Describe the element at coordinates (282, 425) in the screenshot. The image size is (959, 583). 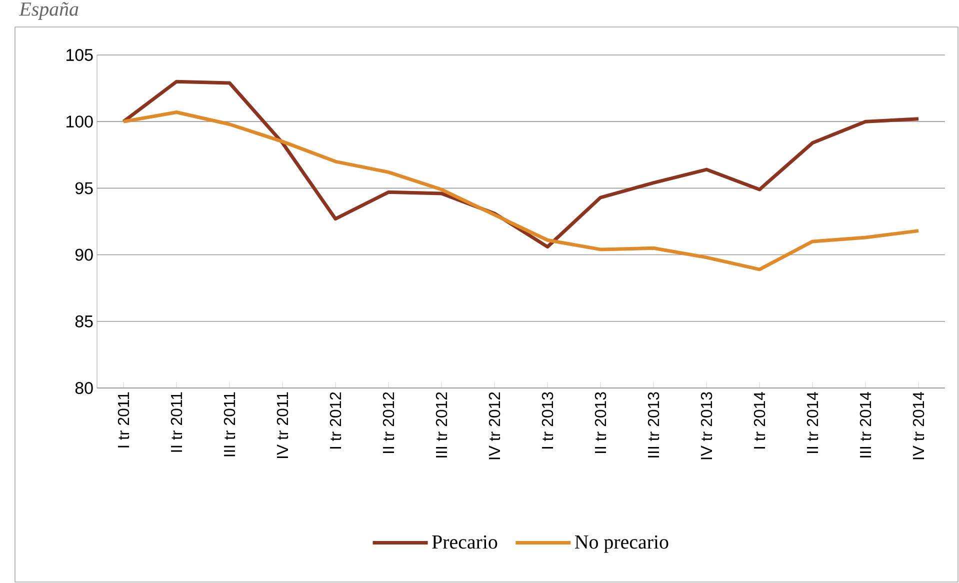
I see `x-tick-label: IV tr 2011` at that location.